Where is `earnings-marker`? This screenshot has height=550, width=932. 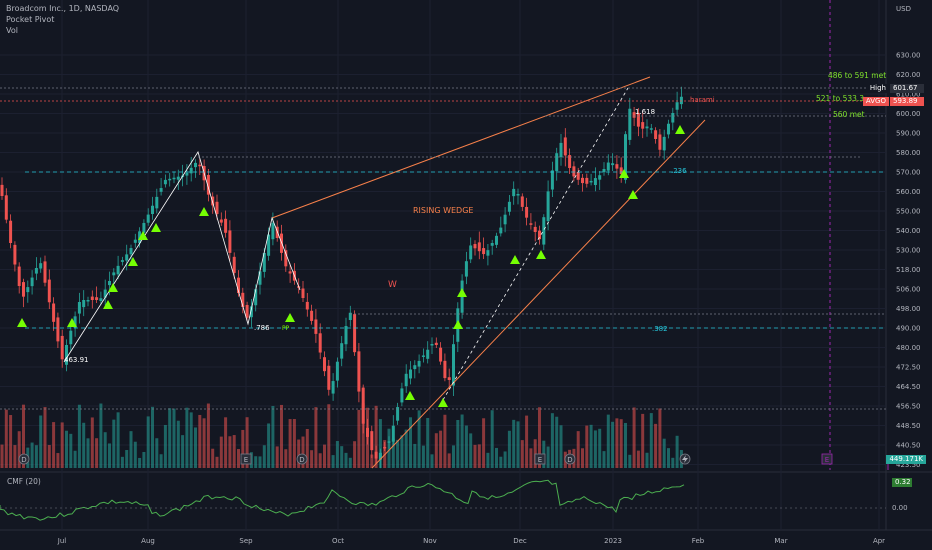 earnings-marker is located at coordinates (246, 459).